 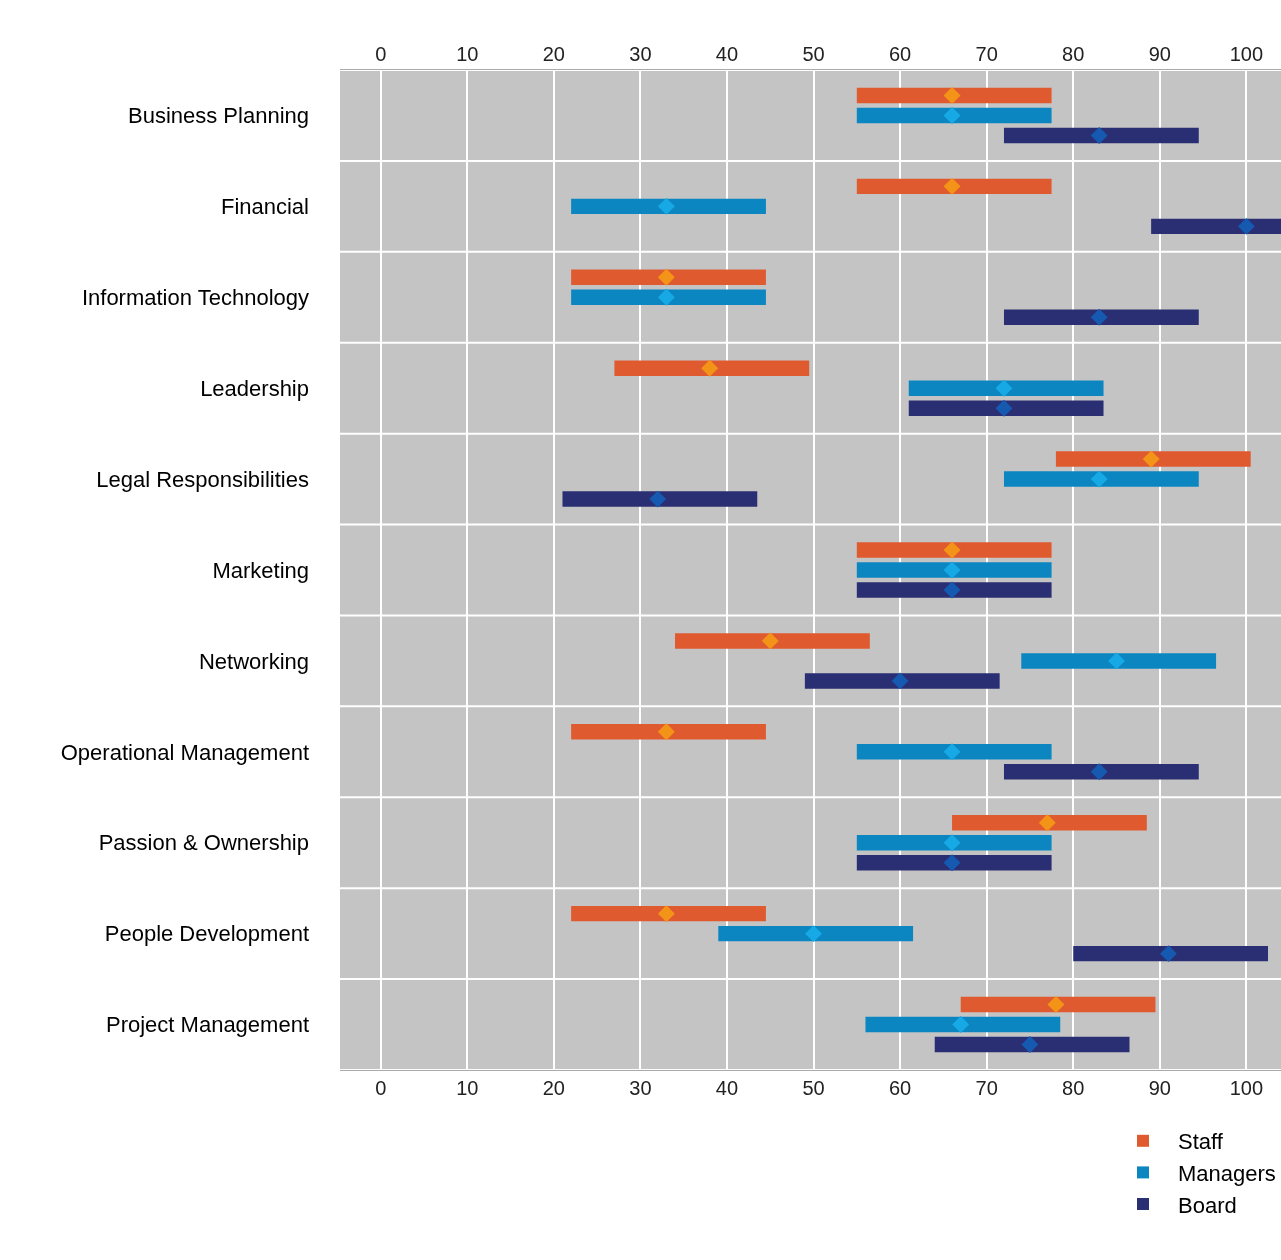 I want to click on y-tick-label: Networking, so click(x=253, y=661).